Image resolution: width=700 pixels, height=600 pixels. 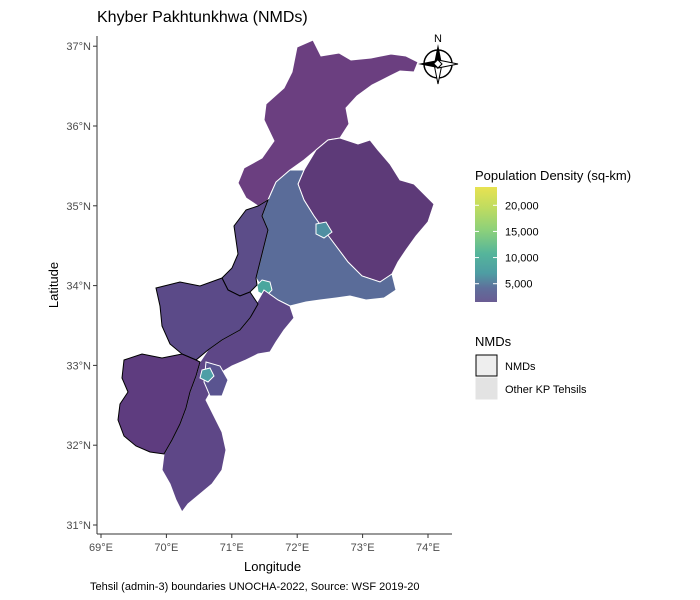 What do you see at coordinates (202, 17) in the screenshot?
I see `plot-title: Khyber Pakhtunkhwa (NMDs)` at bounding box center [202, 17].